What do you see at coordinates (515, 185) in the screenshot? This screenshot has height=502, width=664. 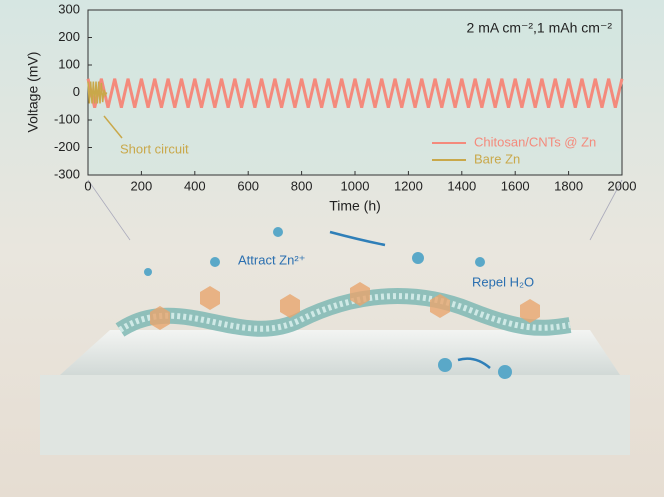 I see `x-tick-label: 1600` at bounding box center [515, 185].